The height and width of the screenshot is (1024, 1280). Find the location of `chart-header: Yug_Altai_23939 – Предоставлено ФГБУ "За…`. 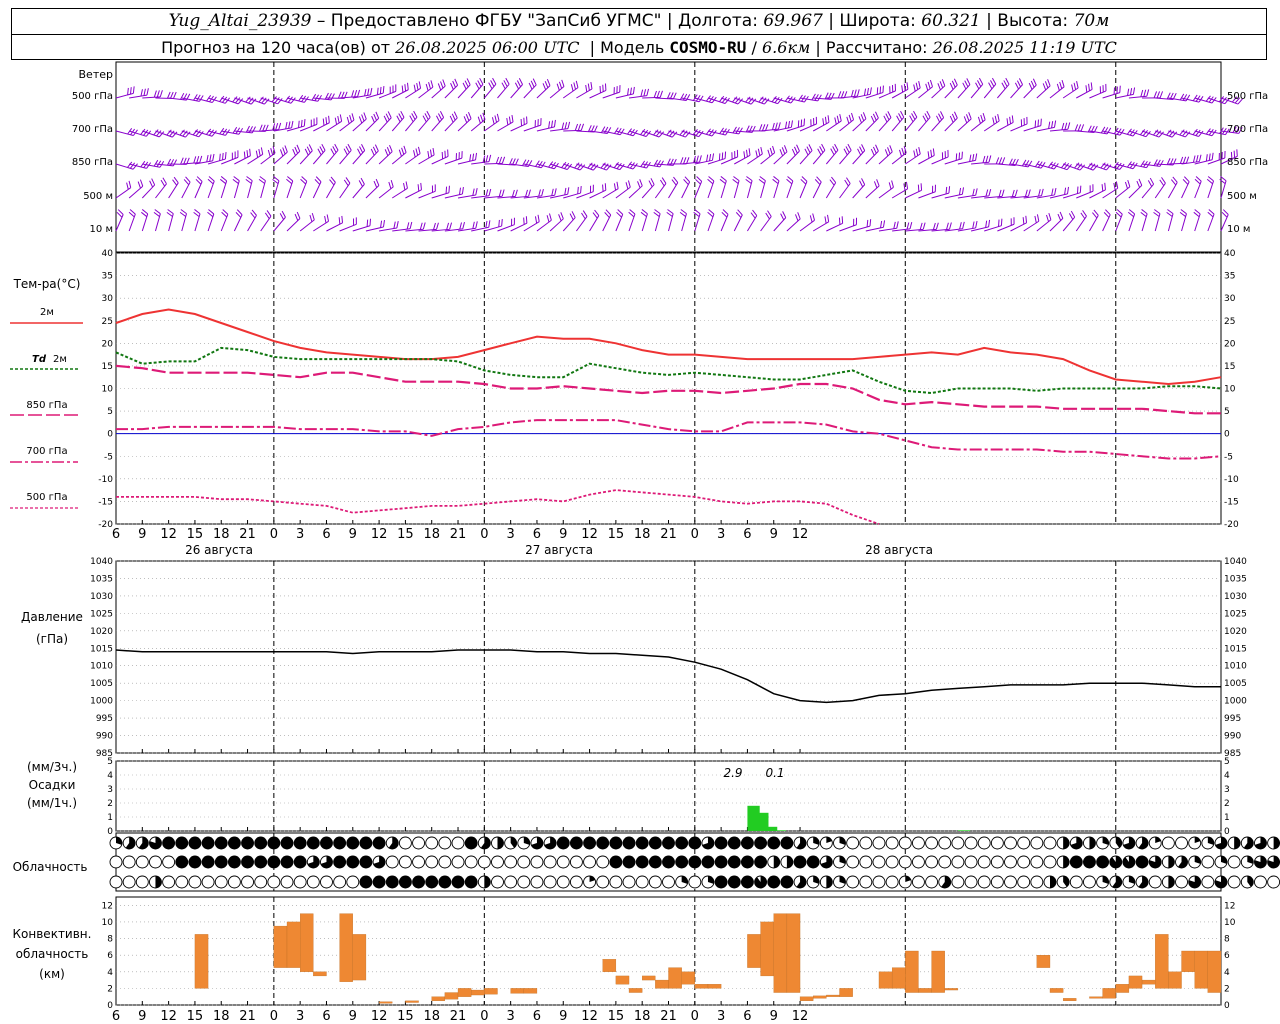

chart-header: Yug_Altai_23939 – Предоставлено ФГБУ "За… is located at coordinates (639, 34).